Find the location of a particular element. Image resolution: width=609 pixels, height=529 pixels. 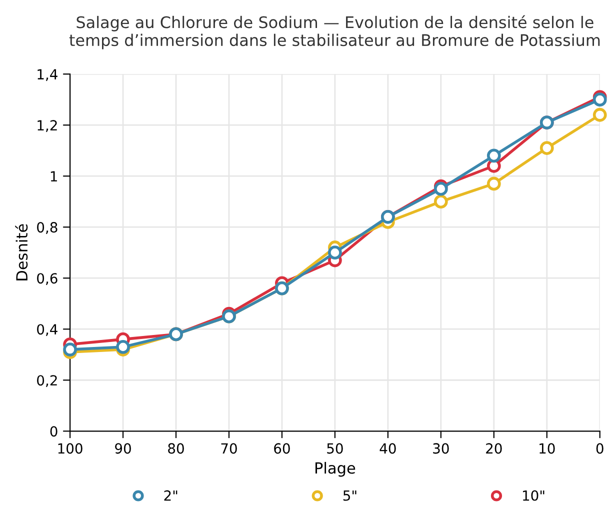

legend-label: 2" is located at coordinates (171, 495).